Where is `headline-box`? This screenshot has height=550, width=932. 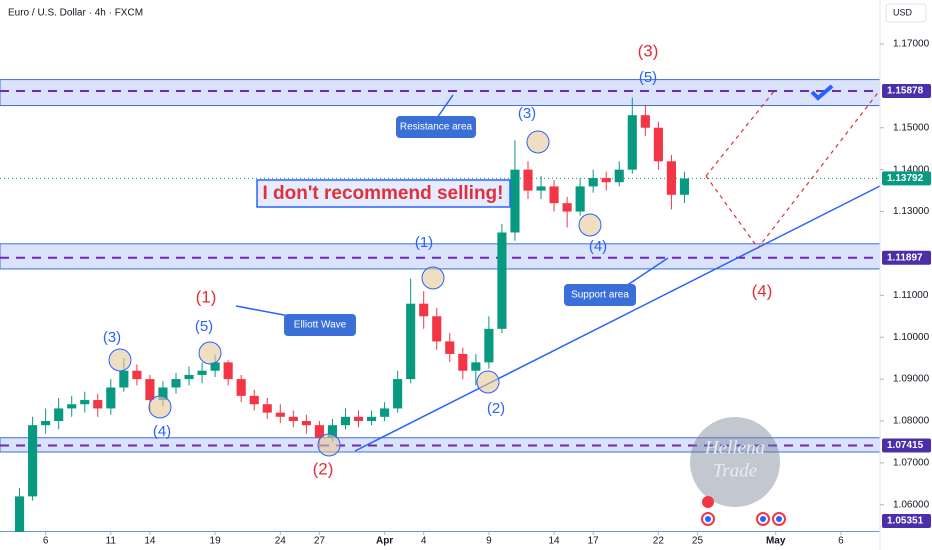 headline-box is located at coordinates (383, 193).